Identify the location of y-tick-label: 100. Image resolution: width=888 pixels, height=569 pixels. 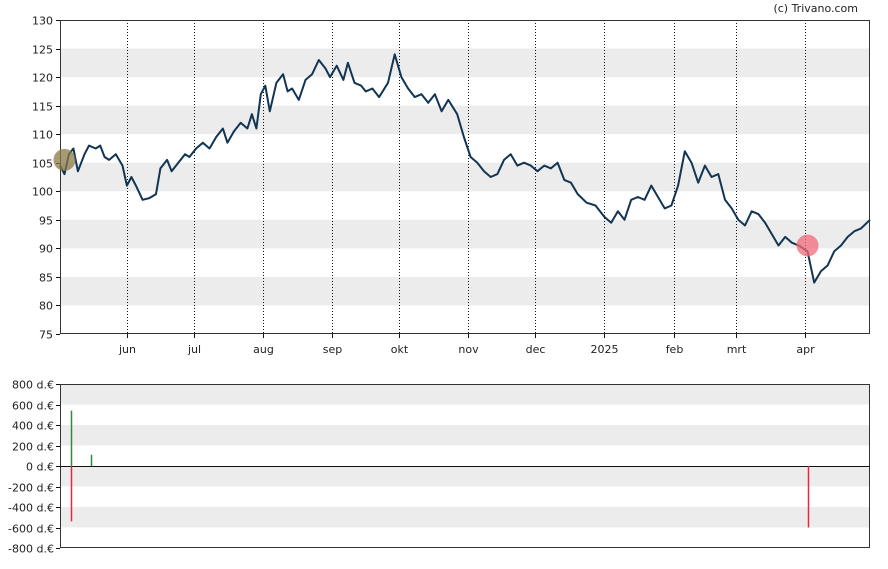
(42, 192).